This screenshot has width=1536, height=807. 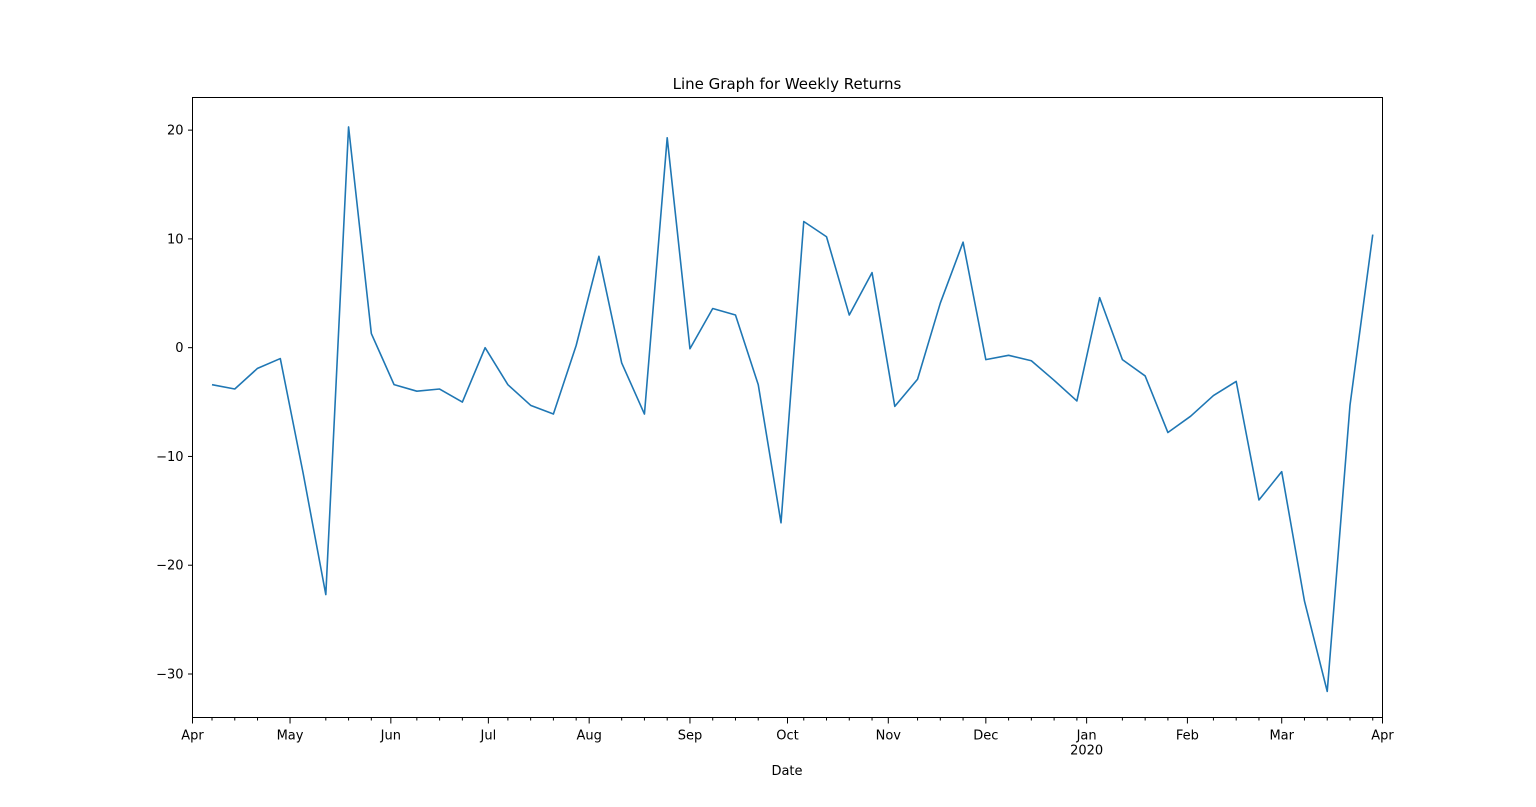 What do you see at coordinates (169, 566) in the screenshot?
I see `y-tick-label: −20` at bounding box center [169, 566].